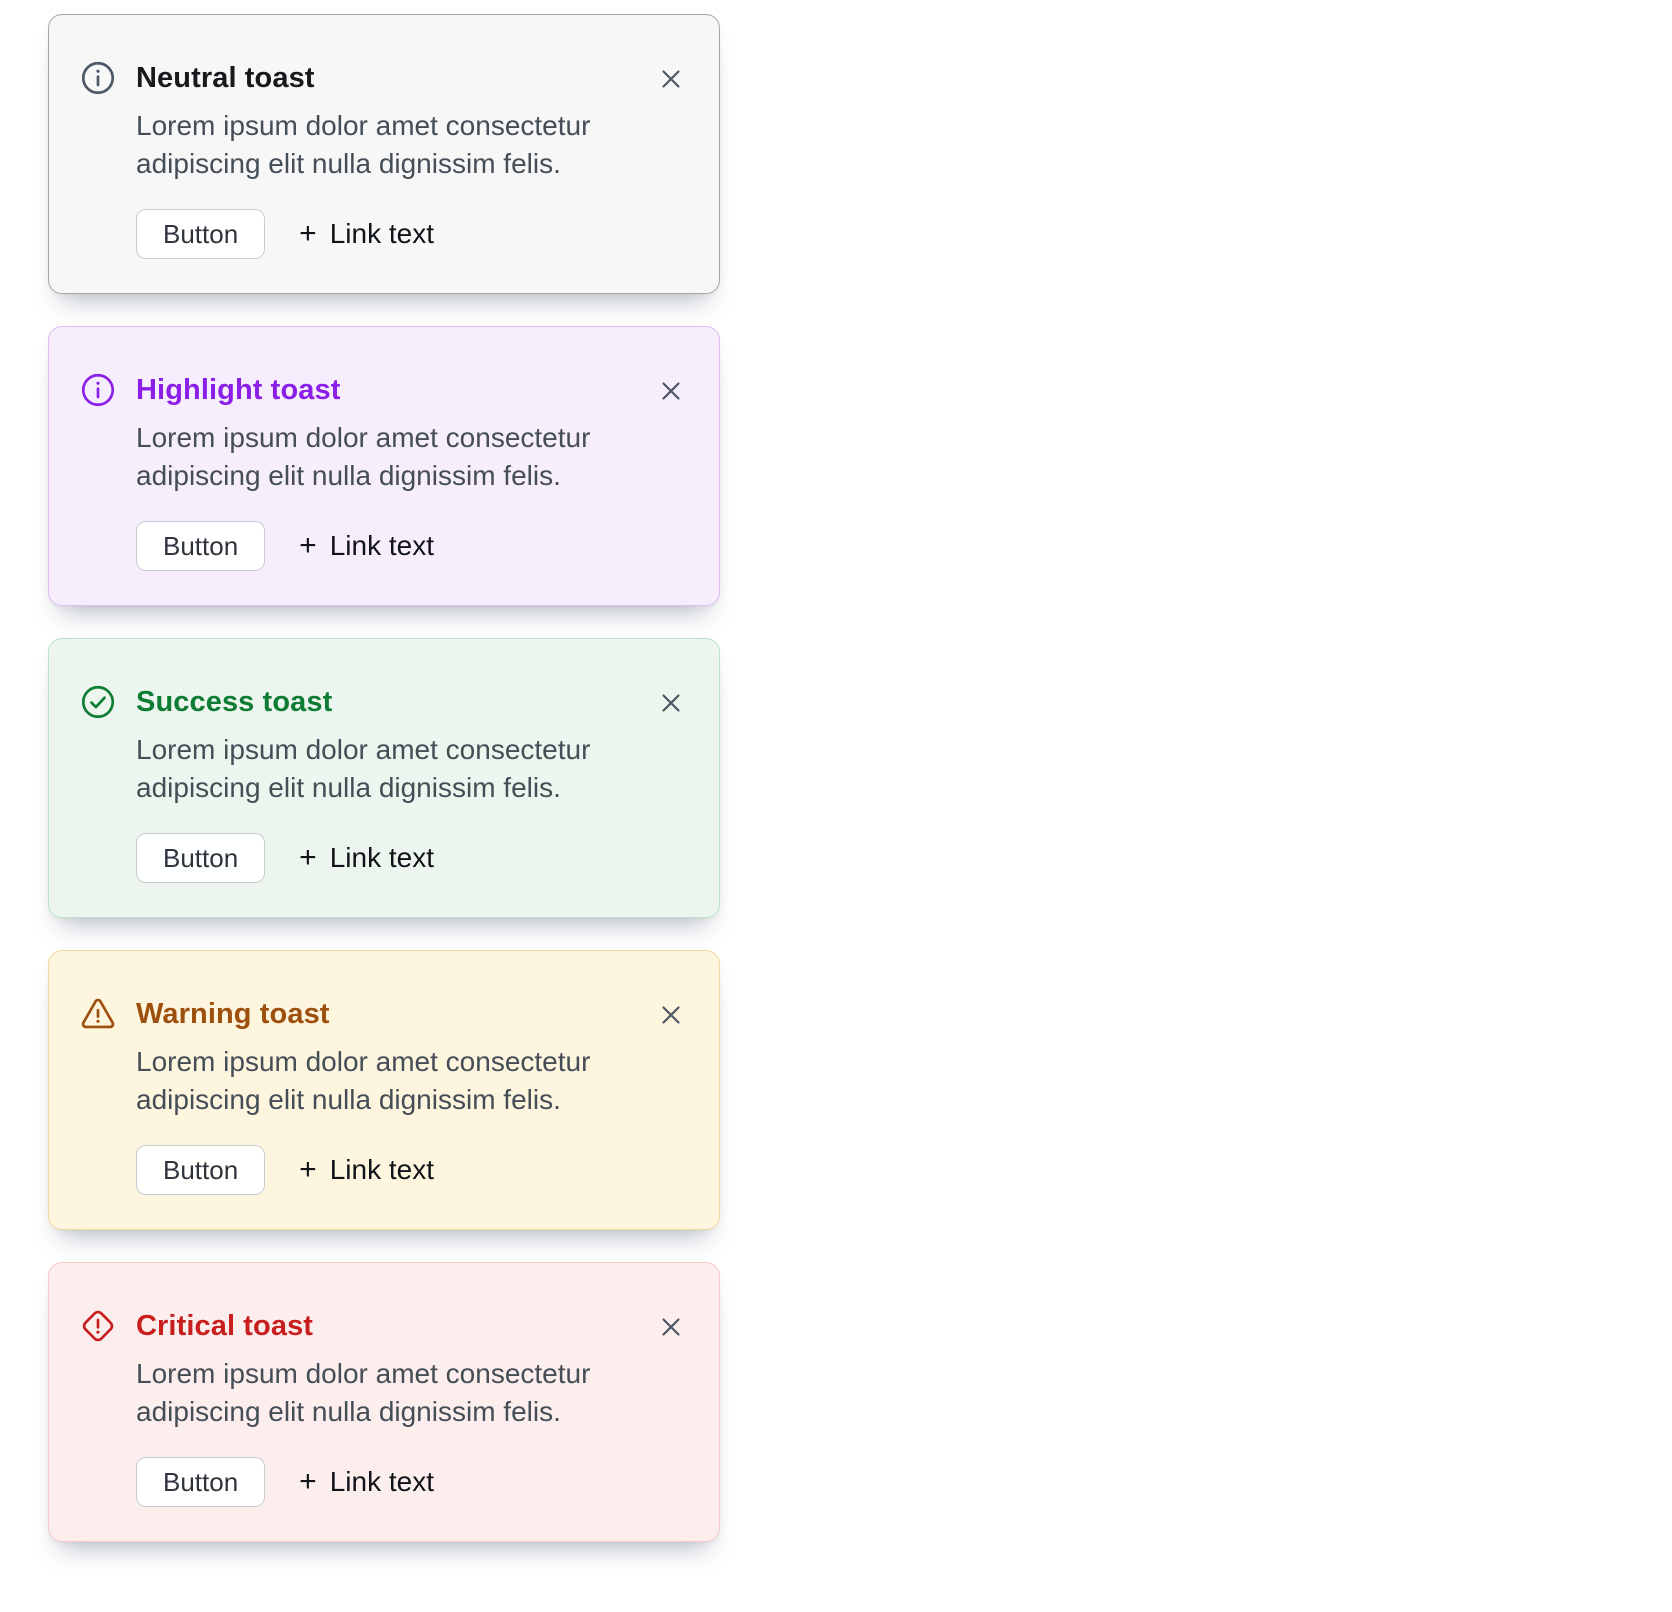 The image size is (1672, 1612). Describe the element at coordinates (233, 1014) in the screenshot. I see `toast-title: Warning toast` at that location.